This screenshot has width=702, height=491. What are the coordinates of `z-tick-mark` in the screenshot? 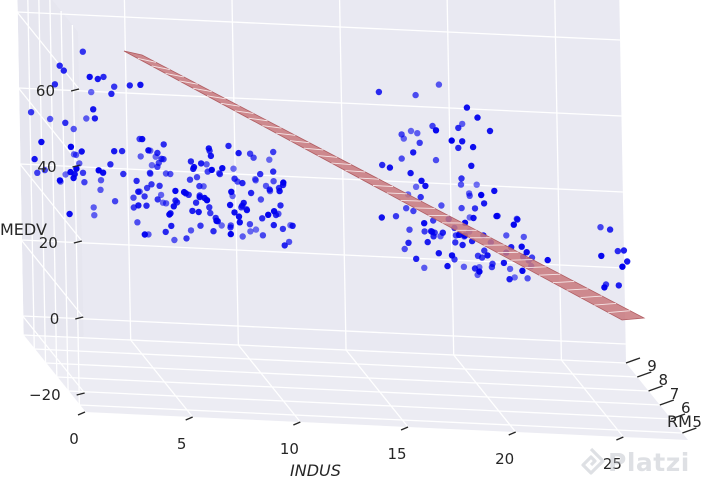 It's located at (75, 90).